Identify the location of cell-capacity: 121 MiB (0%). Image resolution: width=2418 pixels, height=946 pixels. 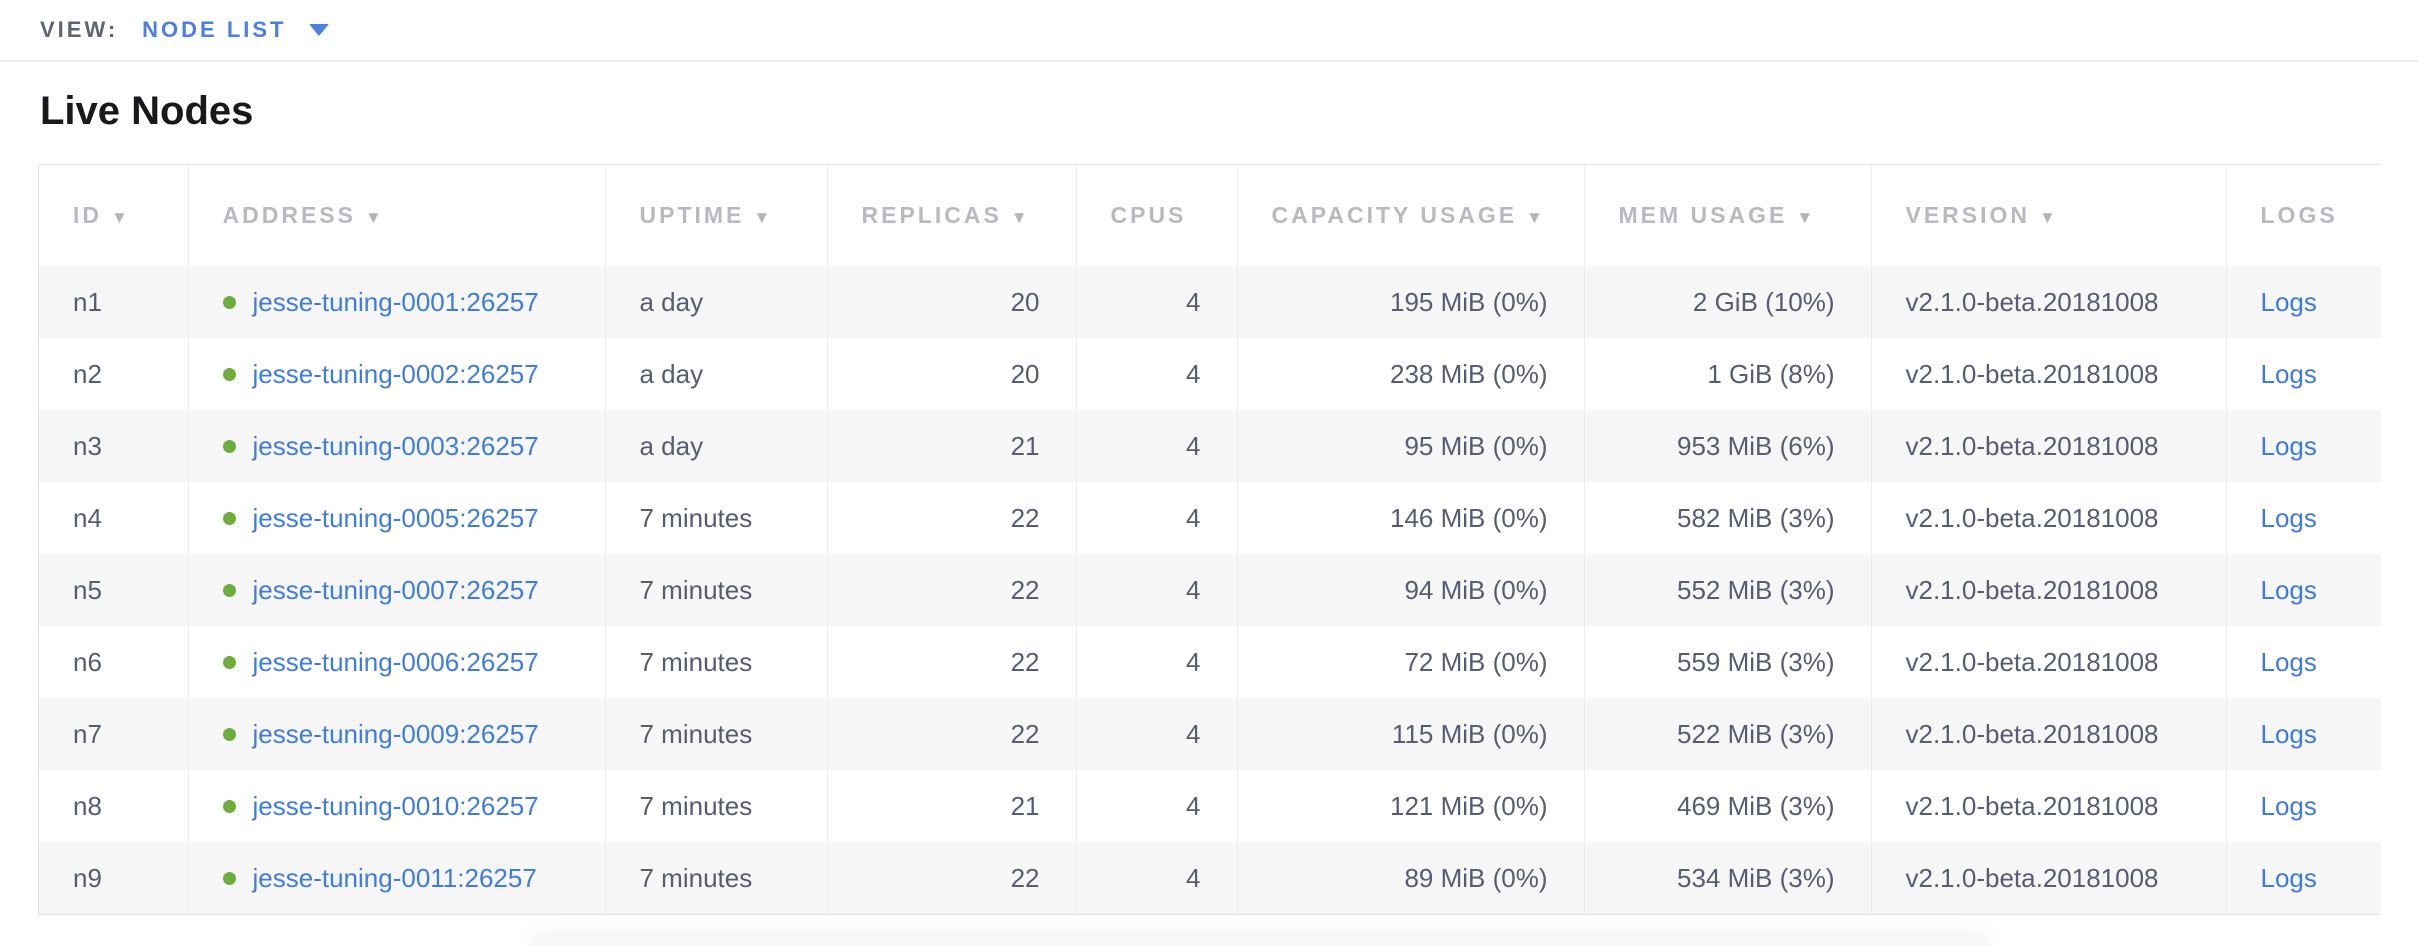
(1410, 806).